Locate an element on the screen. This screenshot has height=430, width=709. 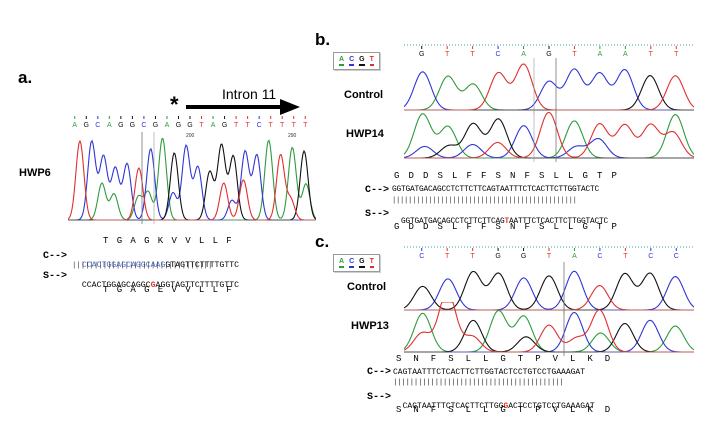
hwp6-control-intron: GTAGTTCTTTTGTTC is located at coordinates (202, 265).